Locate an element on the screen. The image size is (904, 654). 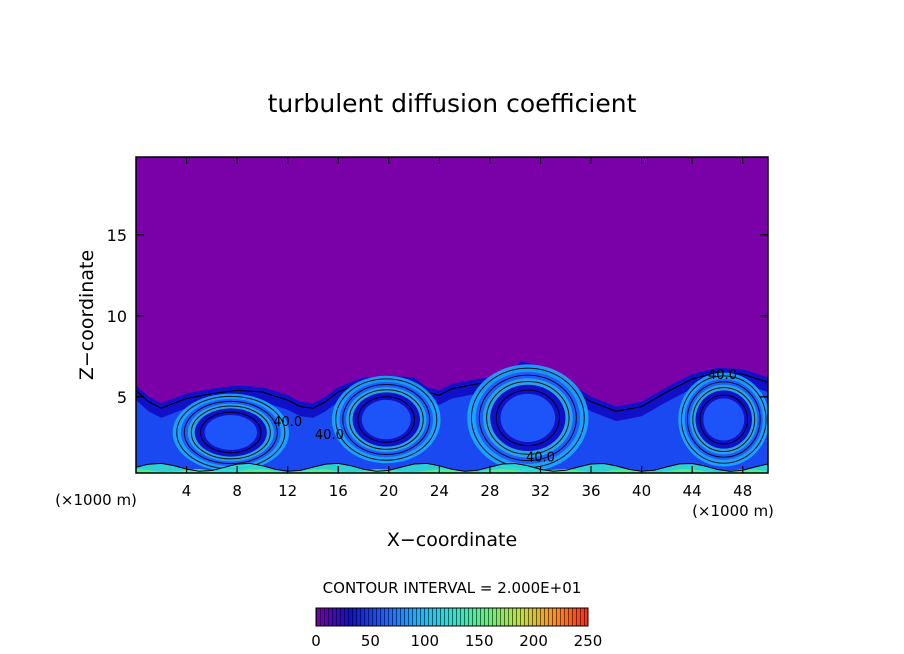
x-tick-label: 28 is located at coordinates (489, 491).